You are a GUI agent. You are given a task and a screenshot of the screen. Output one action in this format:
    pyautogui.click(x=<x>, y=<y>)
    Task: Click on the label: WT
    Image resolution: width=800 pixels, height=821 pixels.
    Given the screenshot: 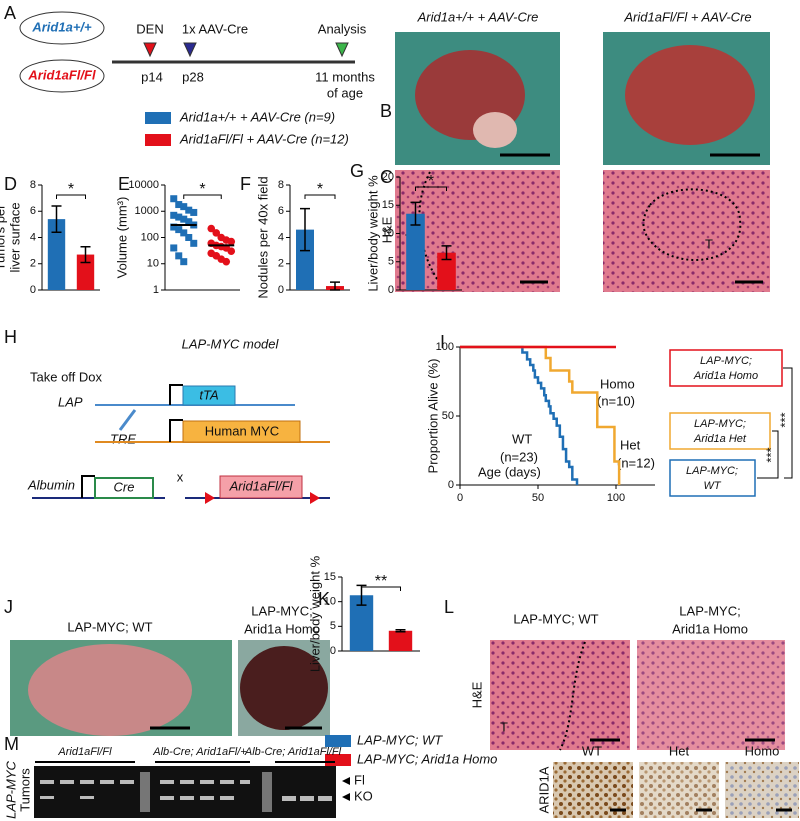 What is the action you would take?
    pyautogui.click(x=522, y=438)
    